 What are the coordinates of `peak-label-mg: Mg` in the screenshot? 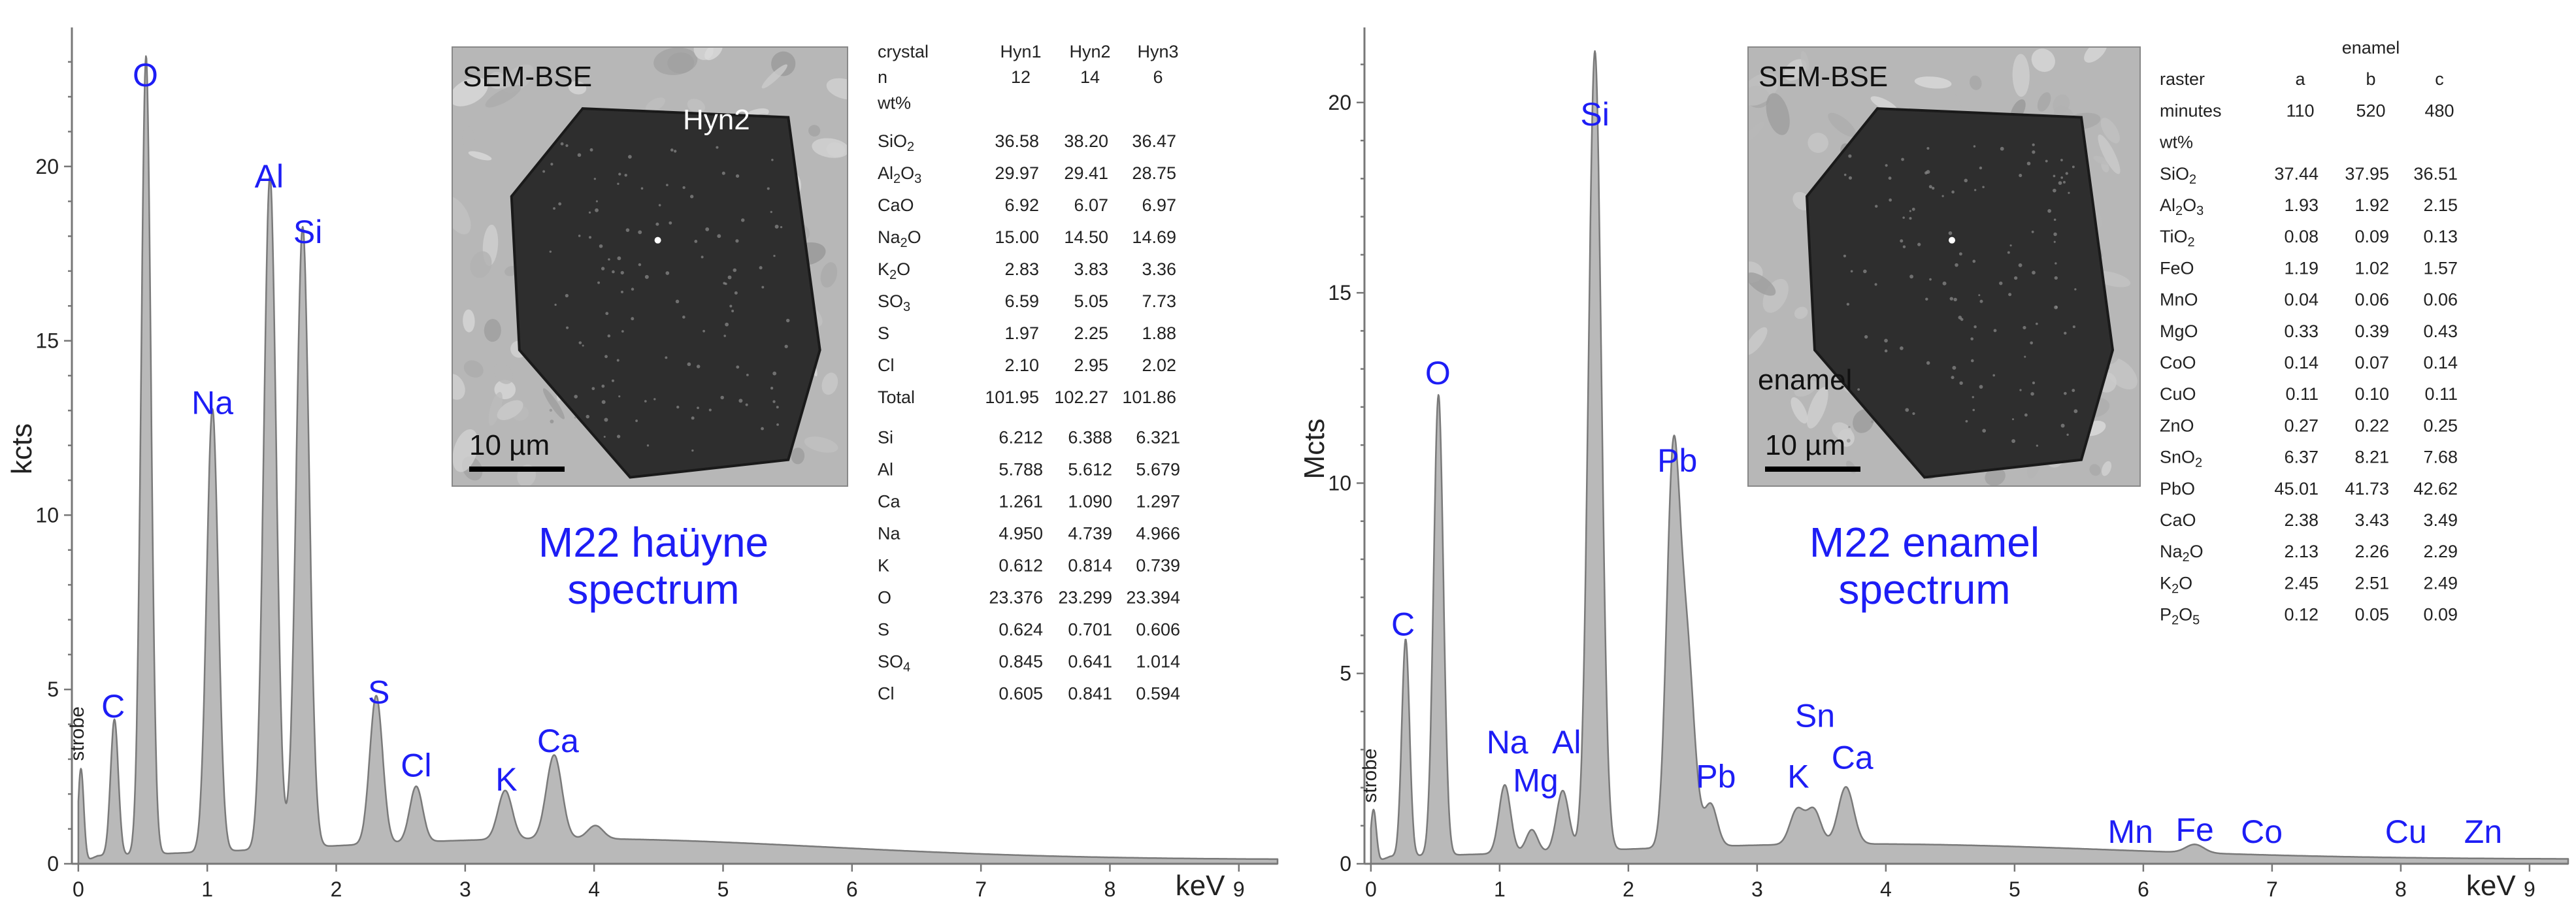 It's located at (1535, 780).